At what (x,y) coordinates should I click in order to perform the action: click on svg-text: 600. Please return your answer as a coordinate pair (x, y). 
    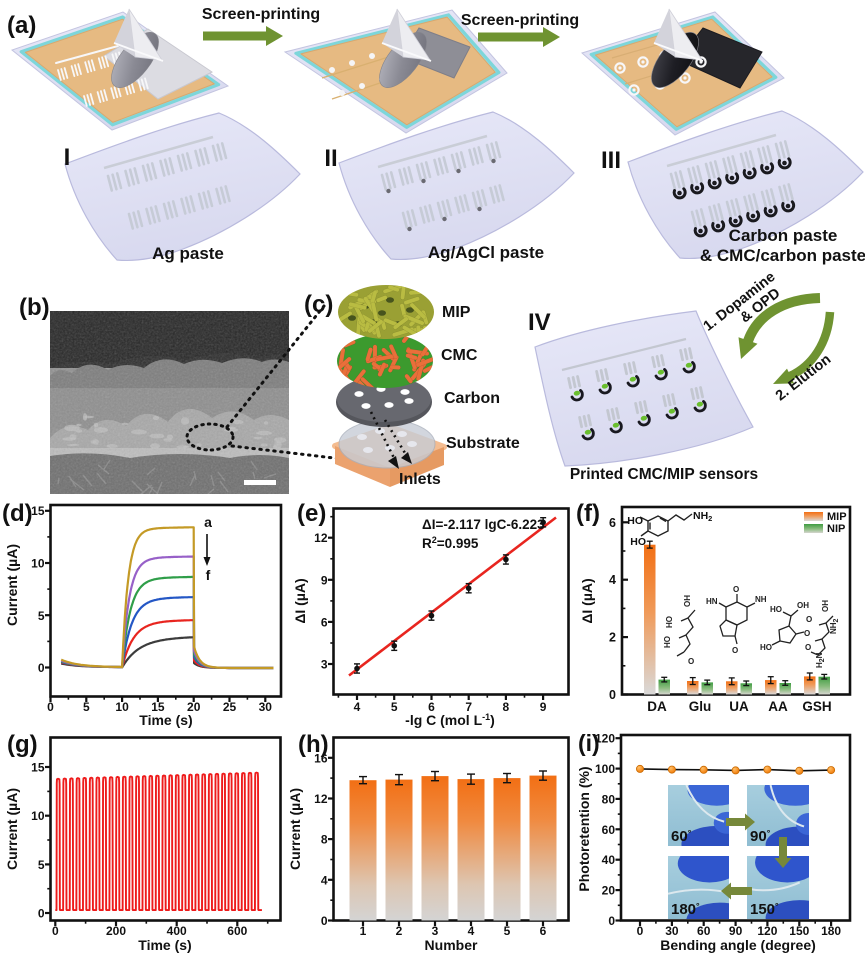
    Looking at the image, I should click on (237, 931).